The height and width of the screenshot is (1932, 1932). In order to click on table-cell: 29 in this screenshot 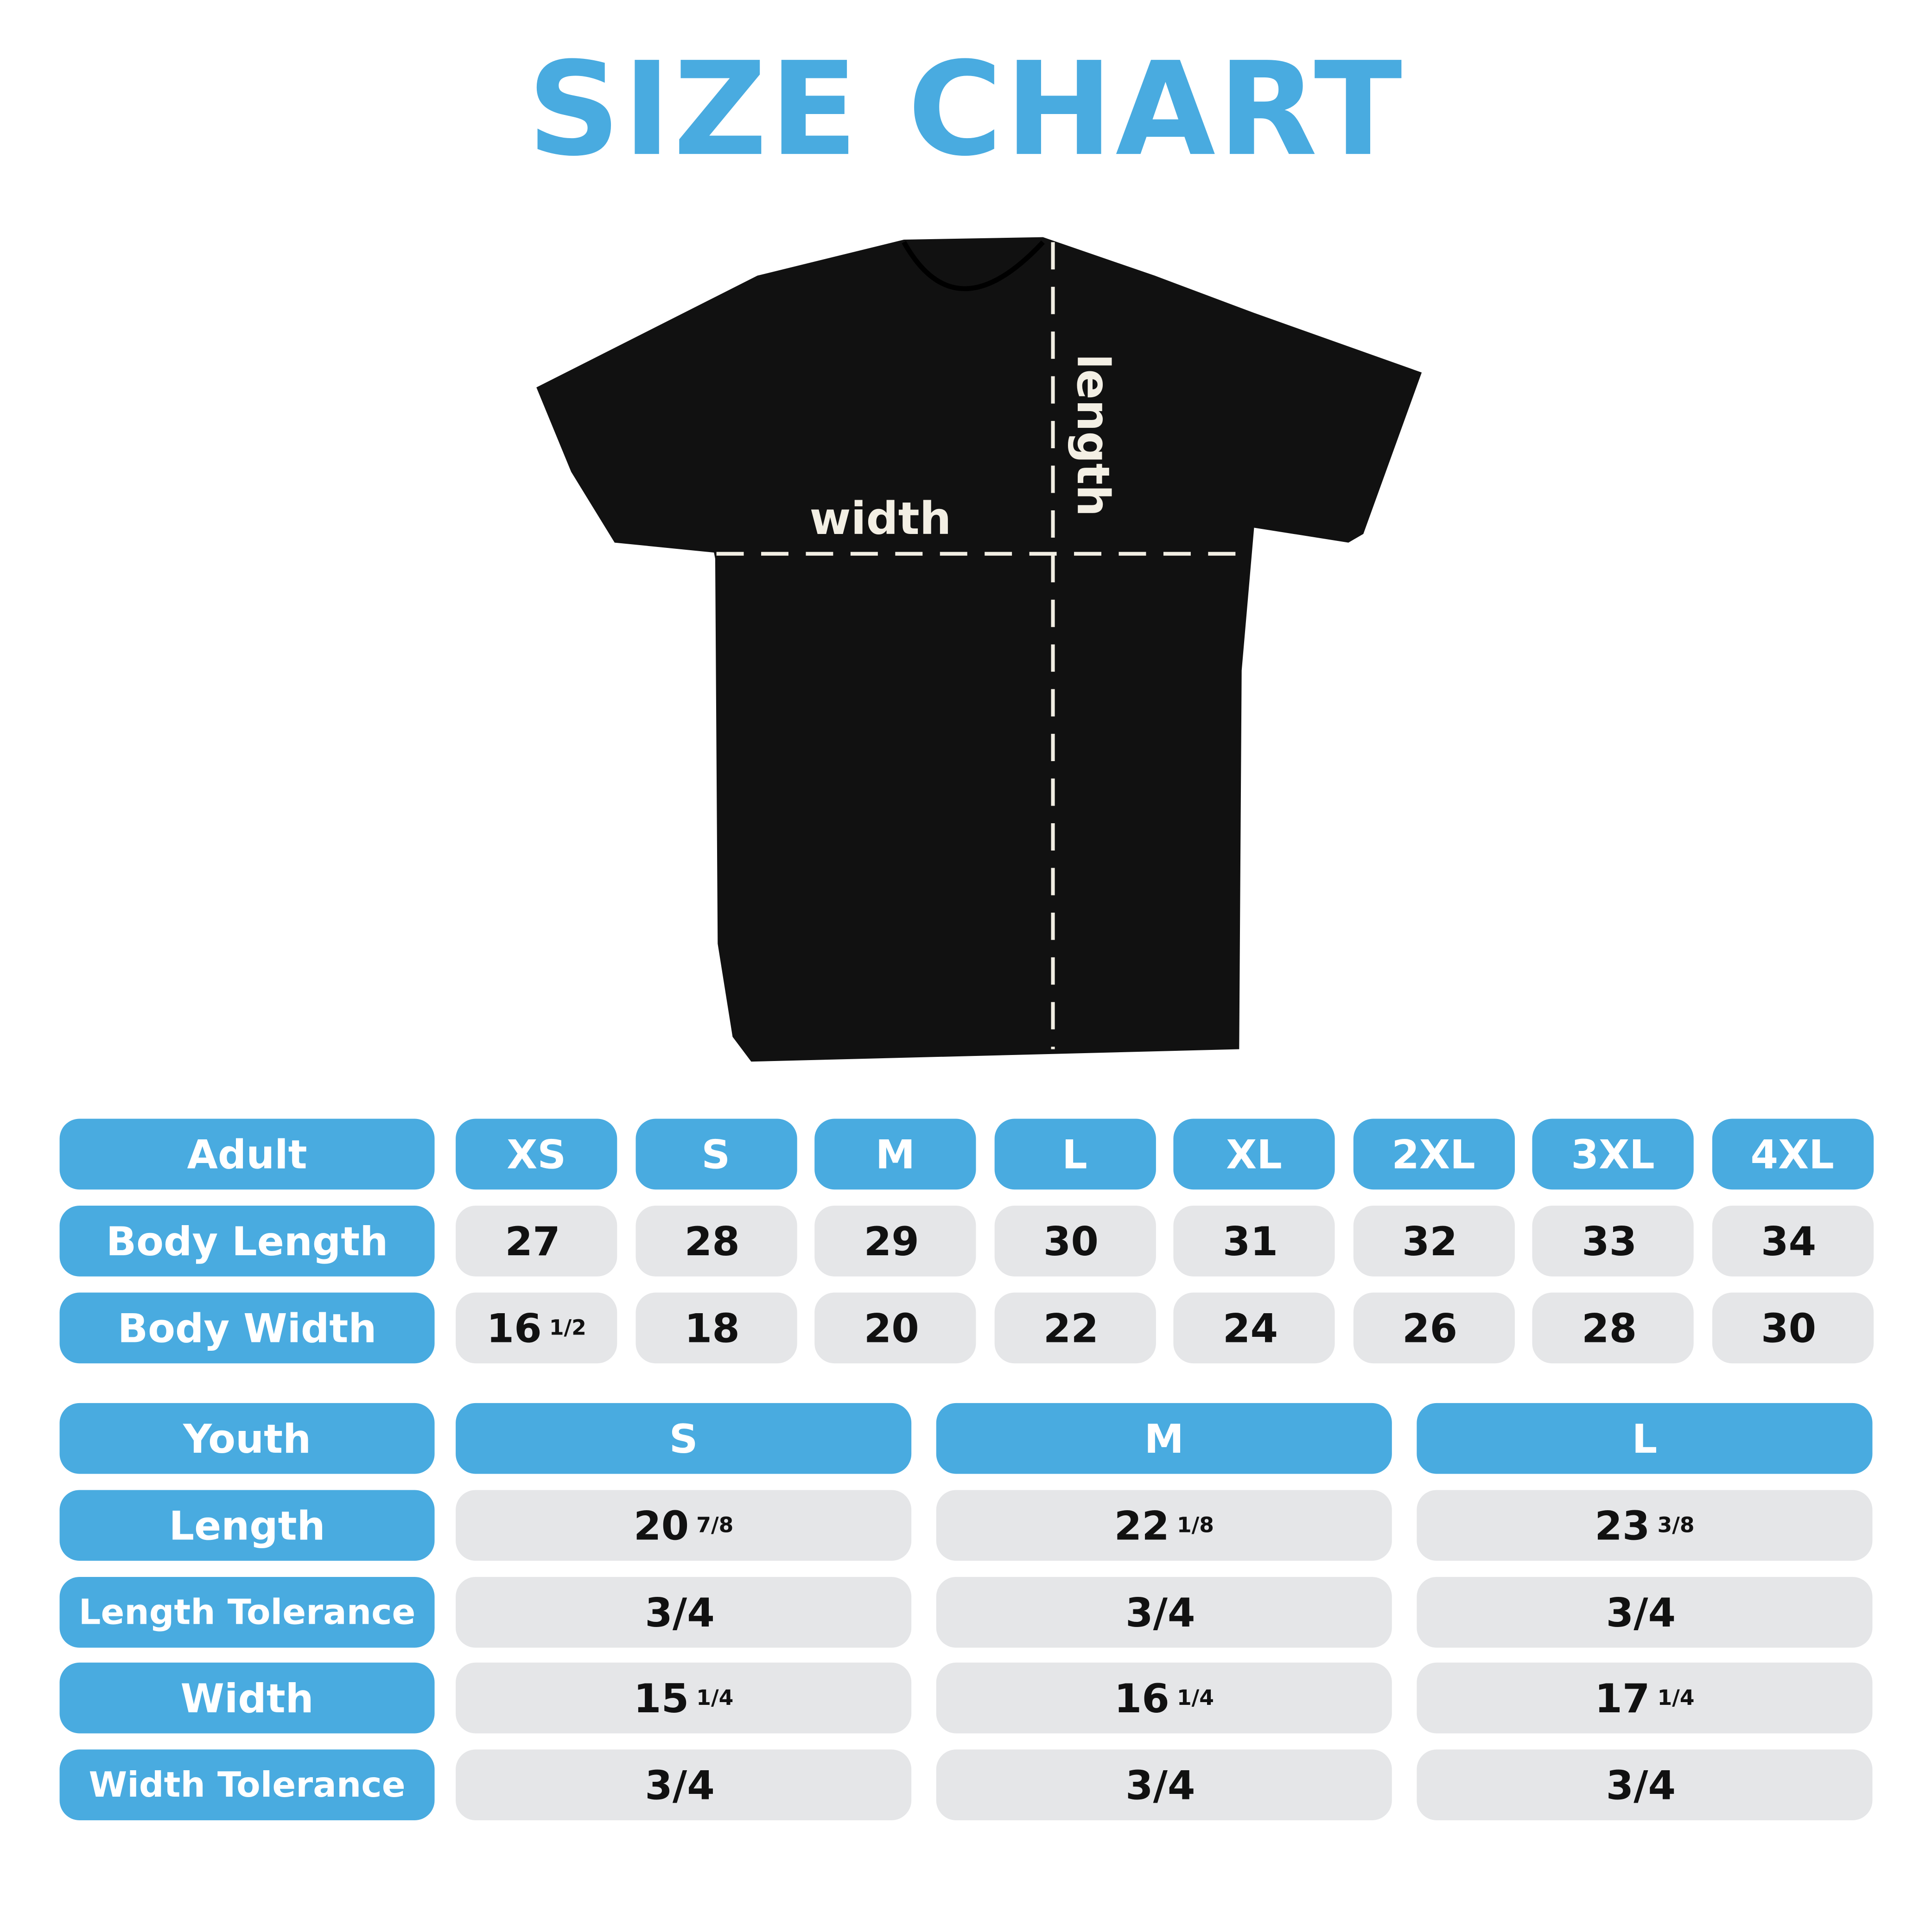, I will do `click(895, 1241)`.